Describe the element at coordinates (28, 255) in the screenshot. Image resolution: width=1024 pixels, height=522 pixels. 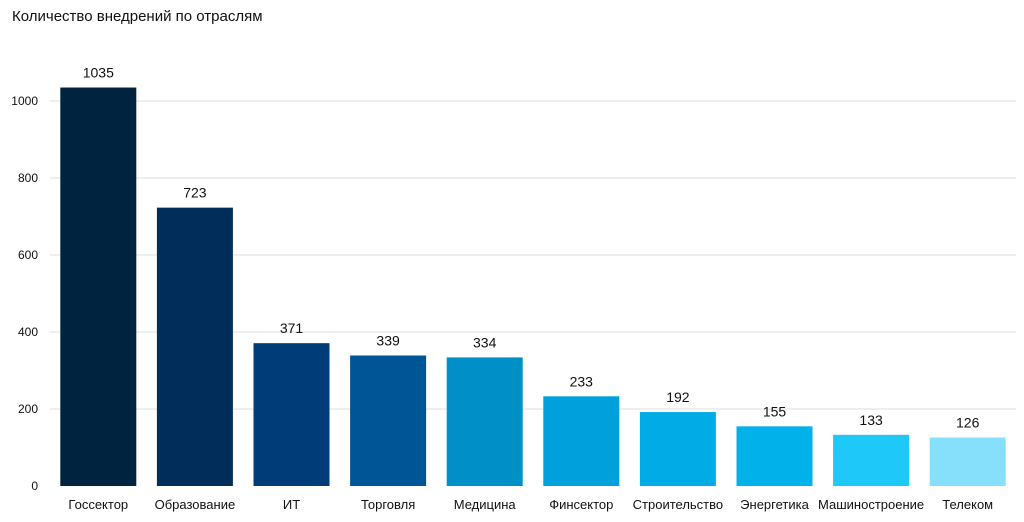
I see `y-tick-label: 600` at that location.